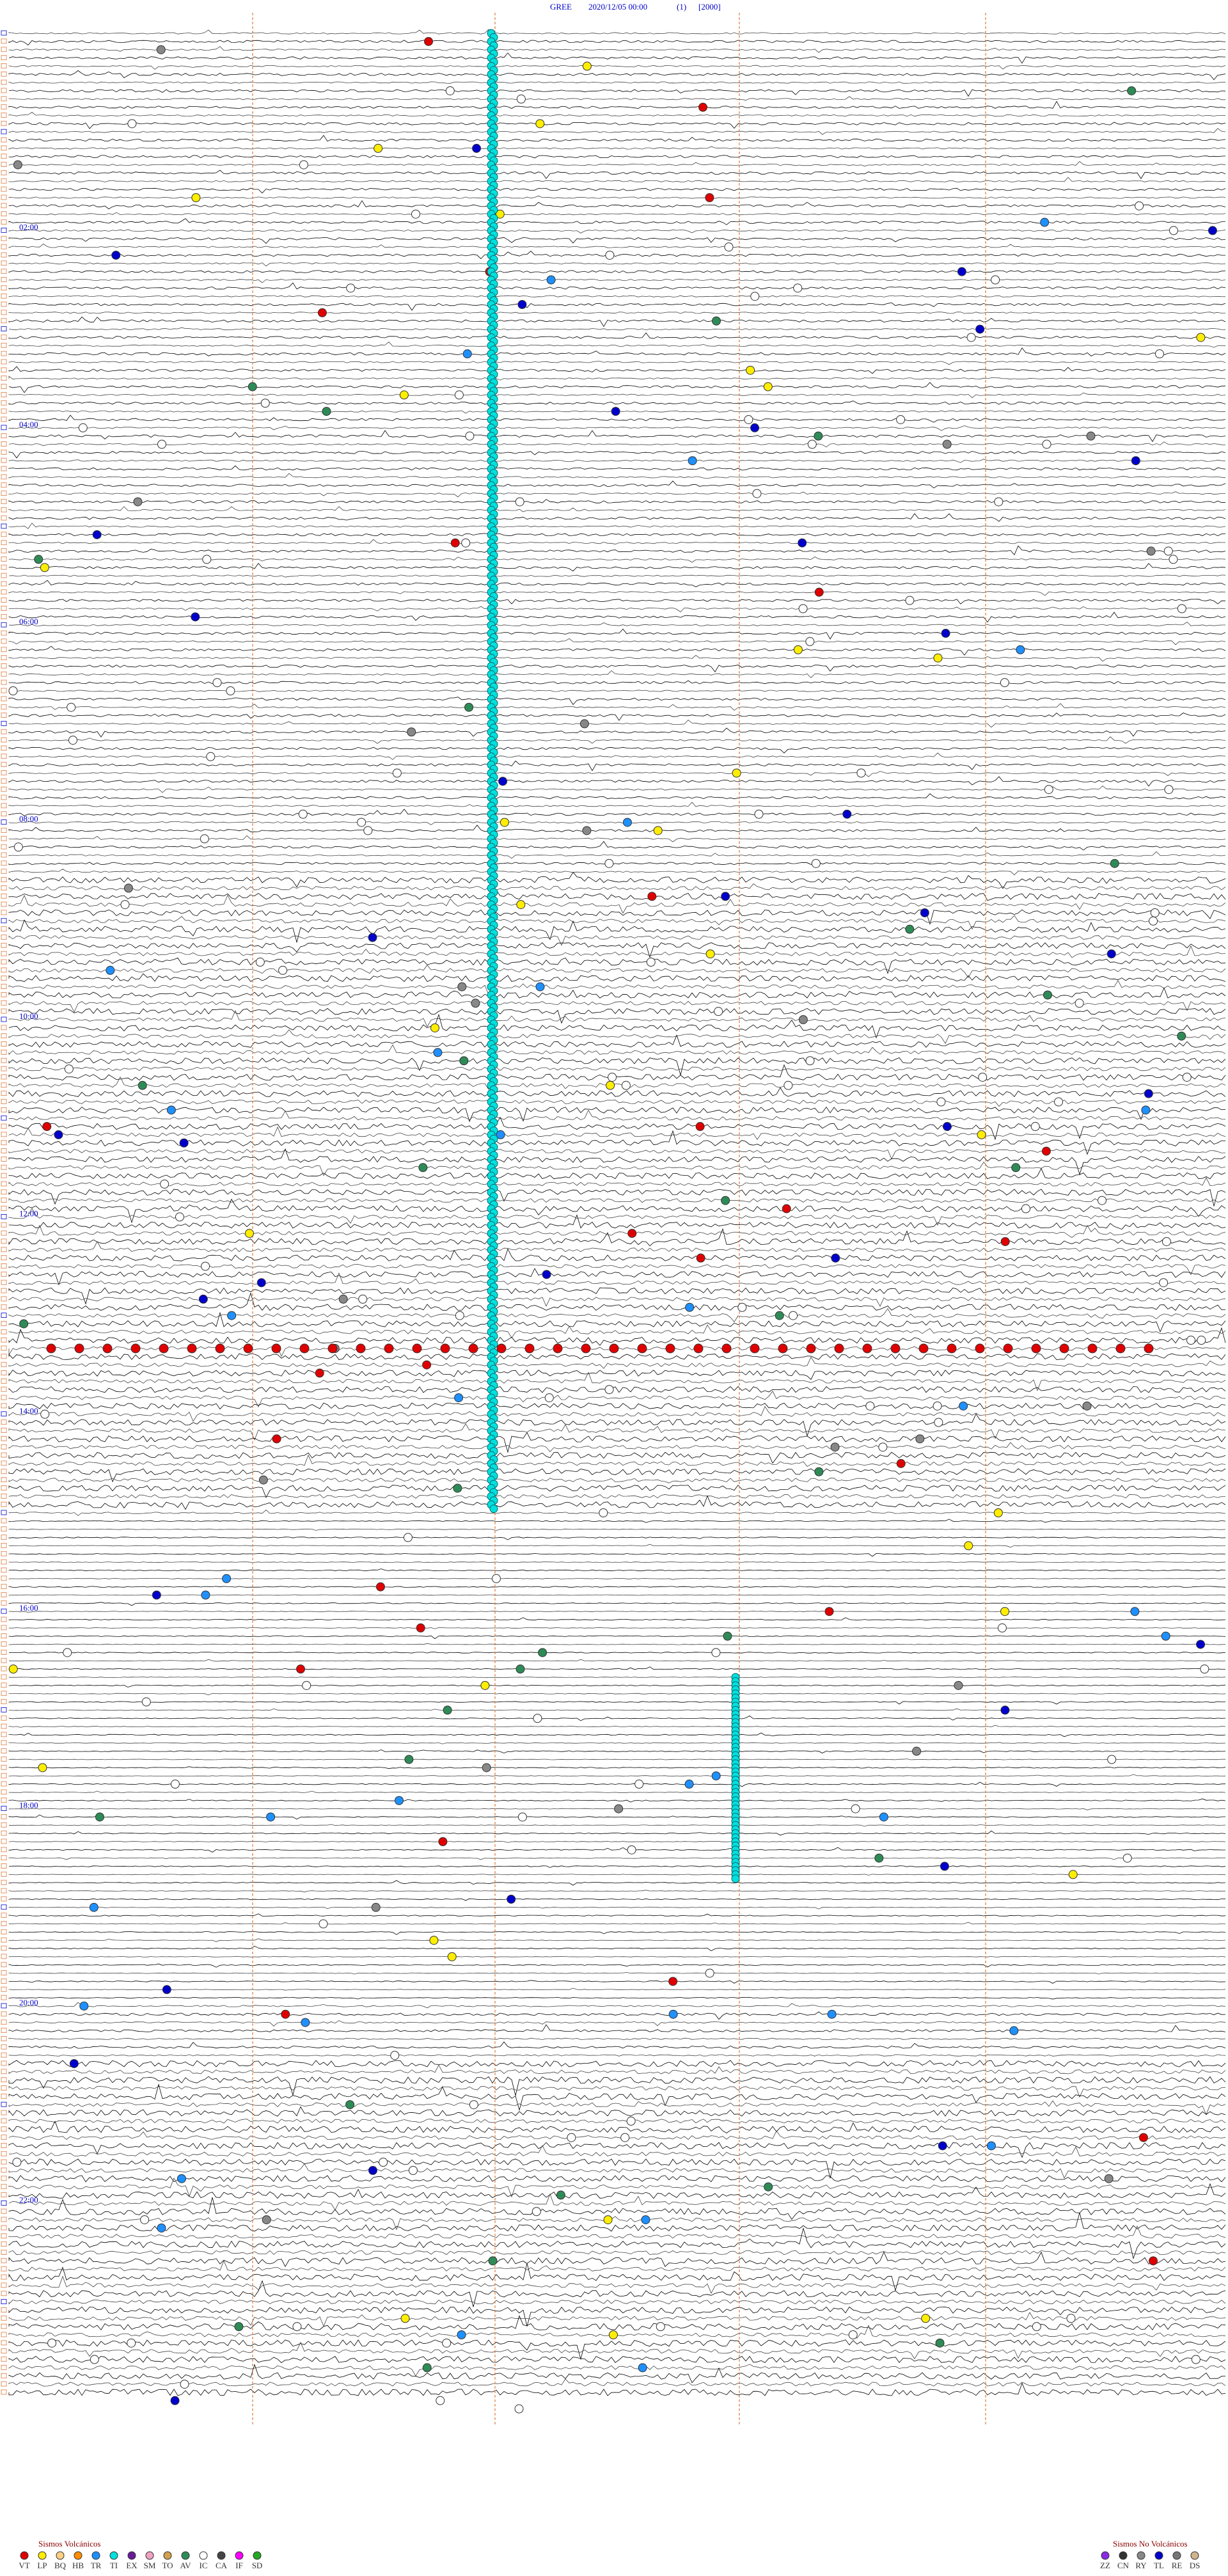  I want to click on legend-code: TI, so click(114, 2565).